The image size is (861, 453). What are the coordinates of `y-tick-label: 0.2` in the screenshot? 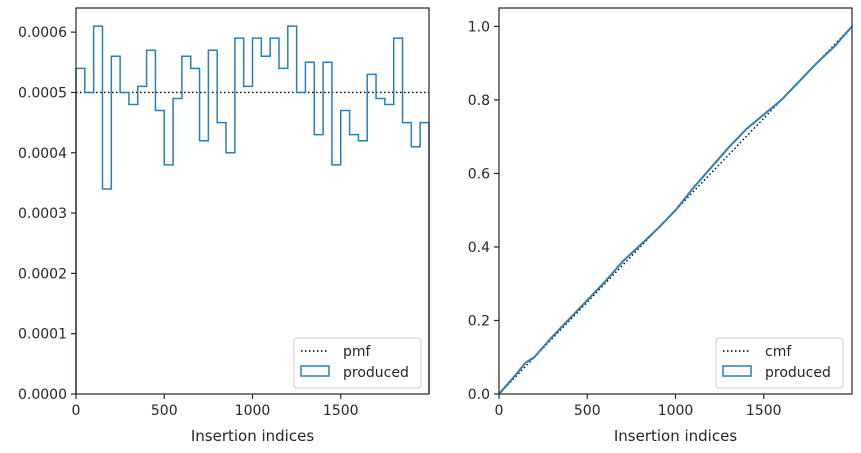 It's located at (479, 321).